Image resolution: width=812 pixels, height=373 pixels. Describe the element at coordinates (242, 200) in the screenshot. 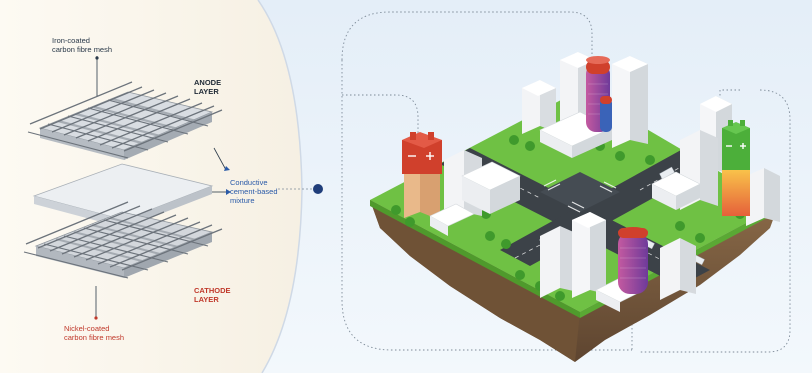

I see `mixture-label-line3: mixture` at that location.